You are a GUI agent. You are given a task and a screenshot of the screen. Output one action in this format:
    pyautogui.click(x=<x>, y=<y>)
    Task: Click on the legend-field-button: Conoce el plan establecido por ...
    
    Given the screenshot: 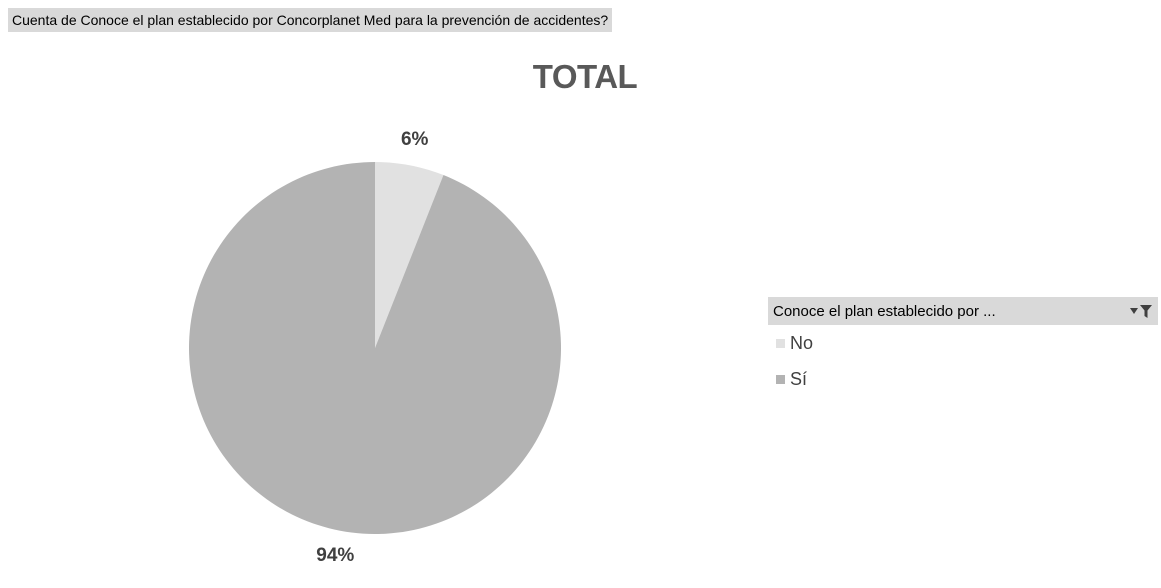 What is the action you would take?
    pyautogui.click(x=963, y=311)
    